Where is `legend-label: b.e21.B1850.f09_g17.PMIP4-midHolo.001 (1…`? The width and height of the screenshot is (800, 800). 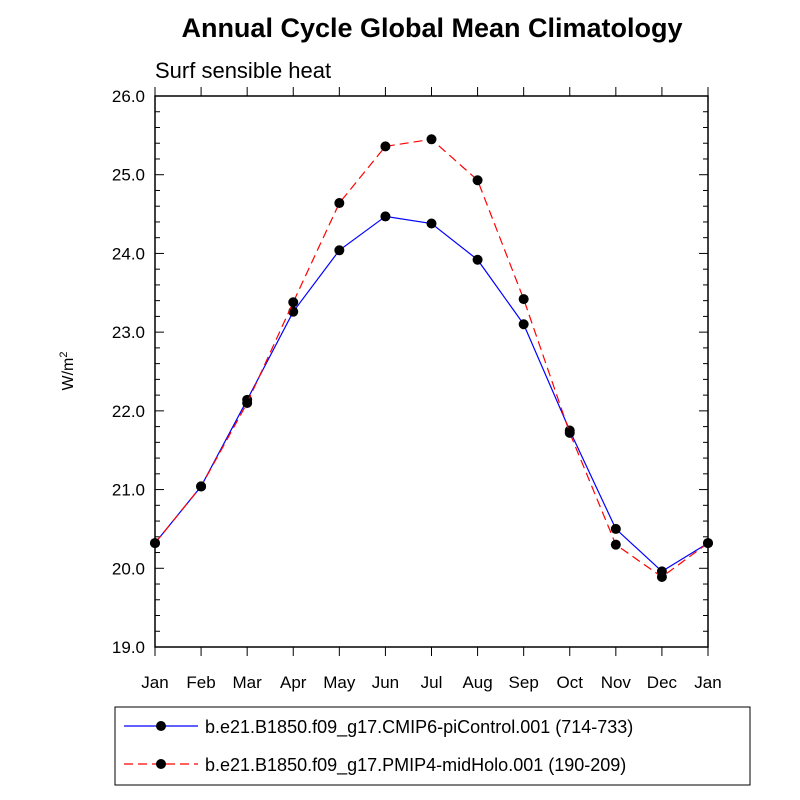 legend-label: b.e21.B1850.f09_g17.PMIP4-midHolo.001 (1… is located at coordinates (415, 765).